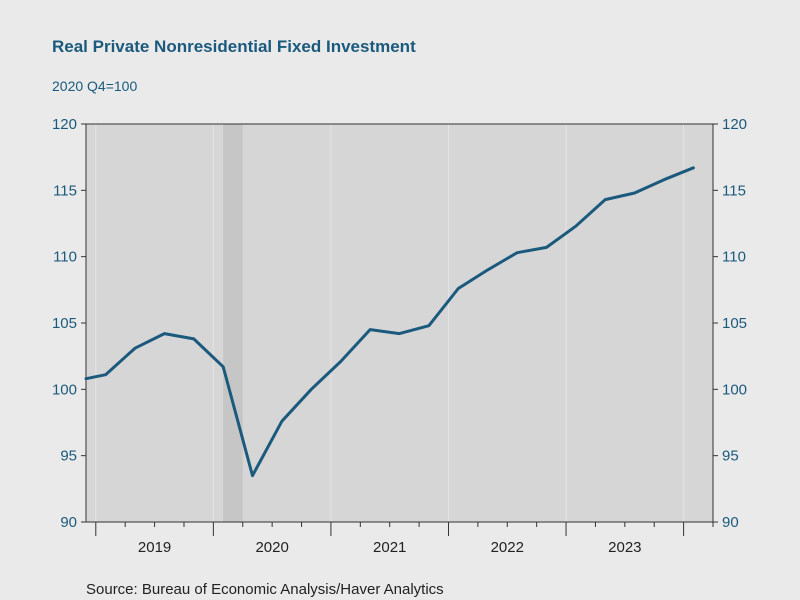 The width and height of the screenshot is (800, 600). What do you see at coordinates (65, 190) in the screenshot?
I see `y-tick-label-left: 115` at bounding box center [65, 190].